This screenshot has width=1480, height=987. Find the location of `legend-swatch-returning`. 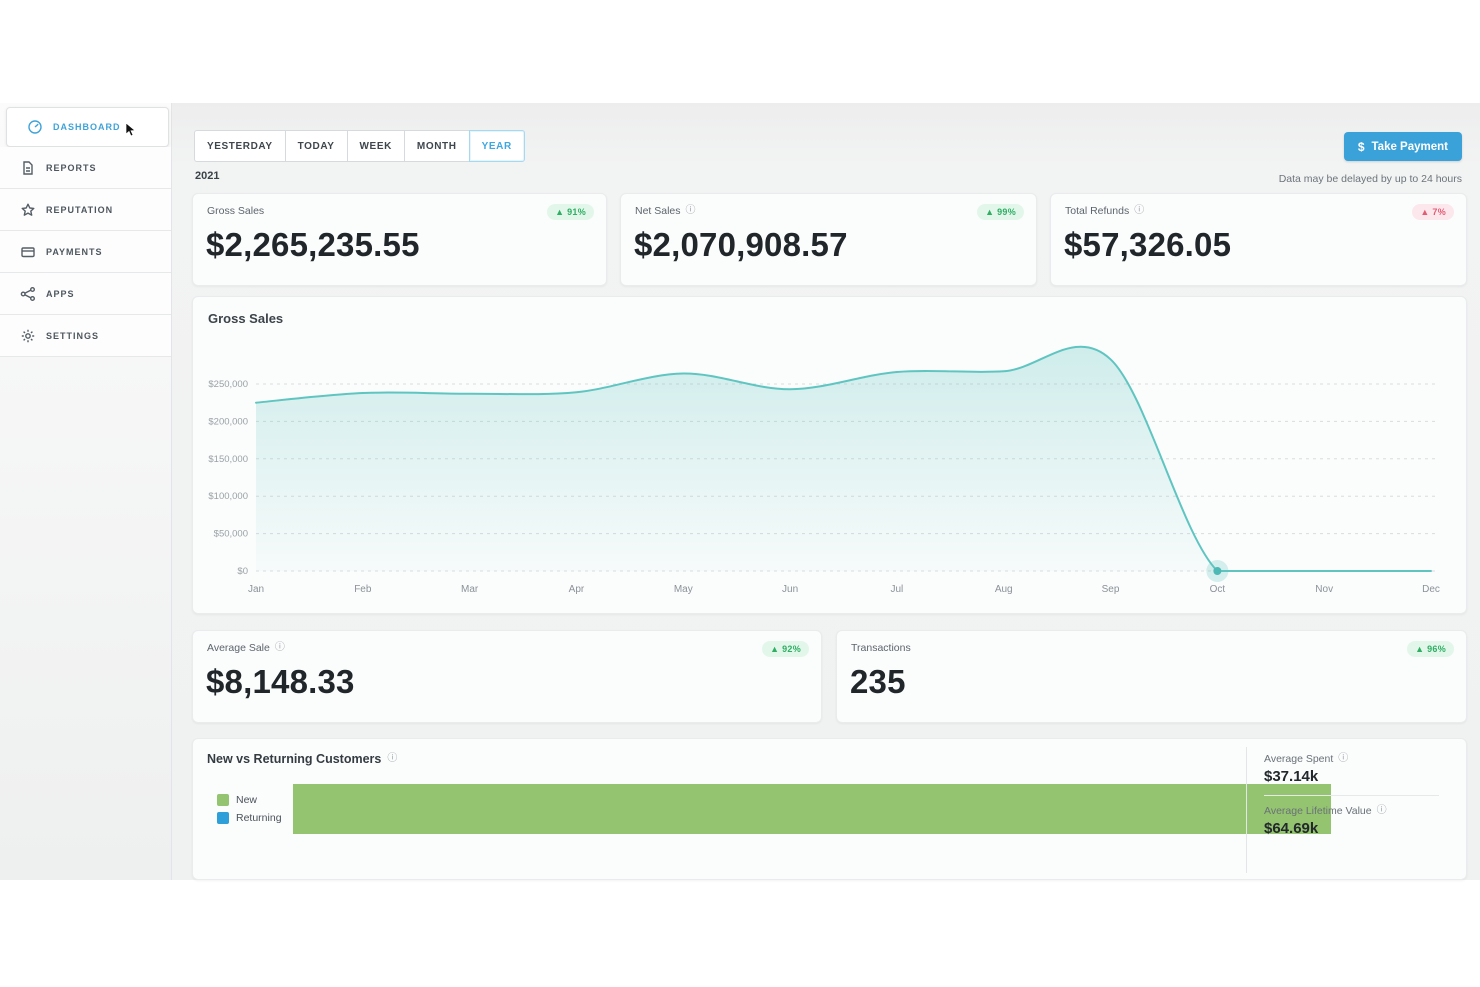

legend-swatch-returning is located at coordinates (223, 818).